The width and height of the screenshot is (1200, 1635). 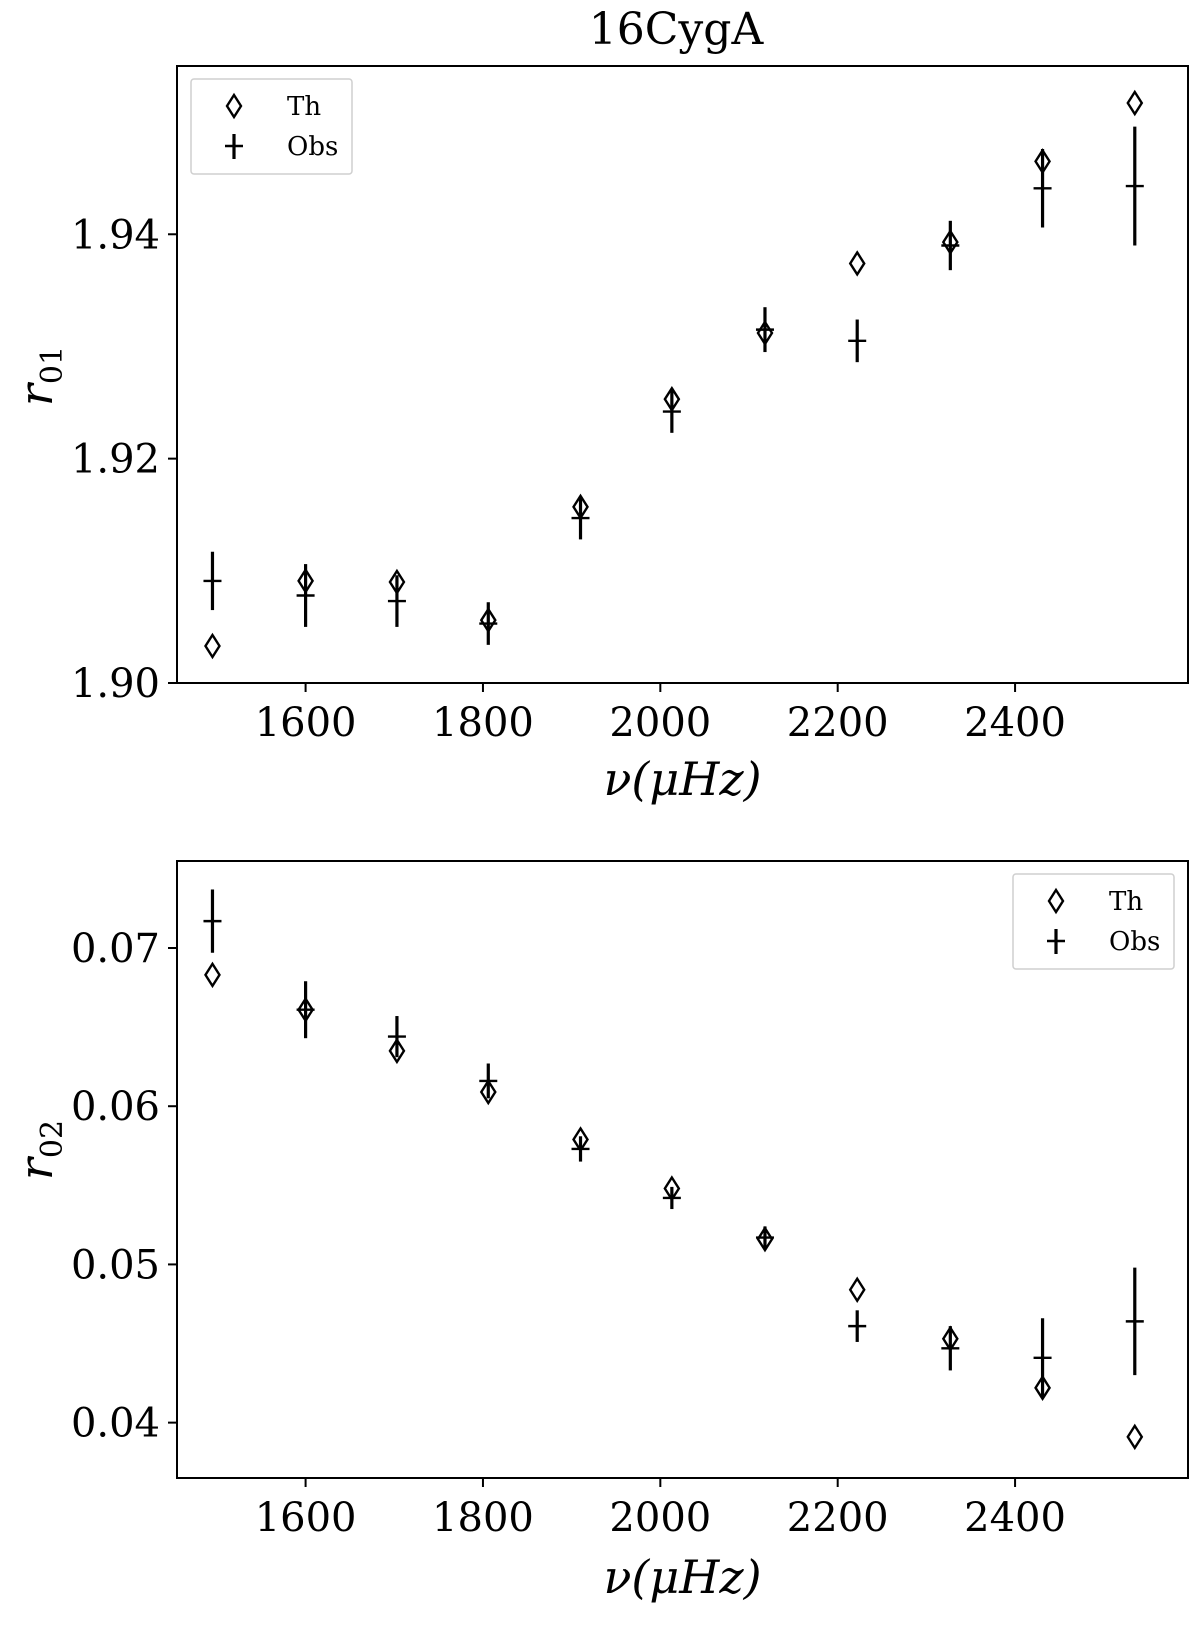 I want to click on y-axis-label: r01, so click(x=39, y=376).